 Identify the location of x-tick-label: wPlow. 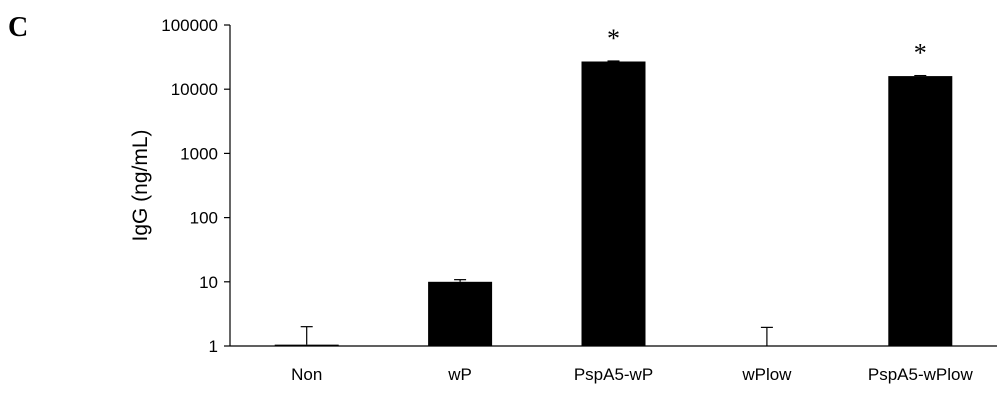
(766, 374).